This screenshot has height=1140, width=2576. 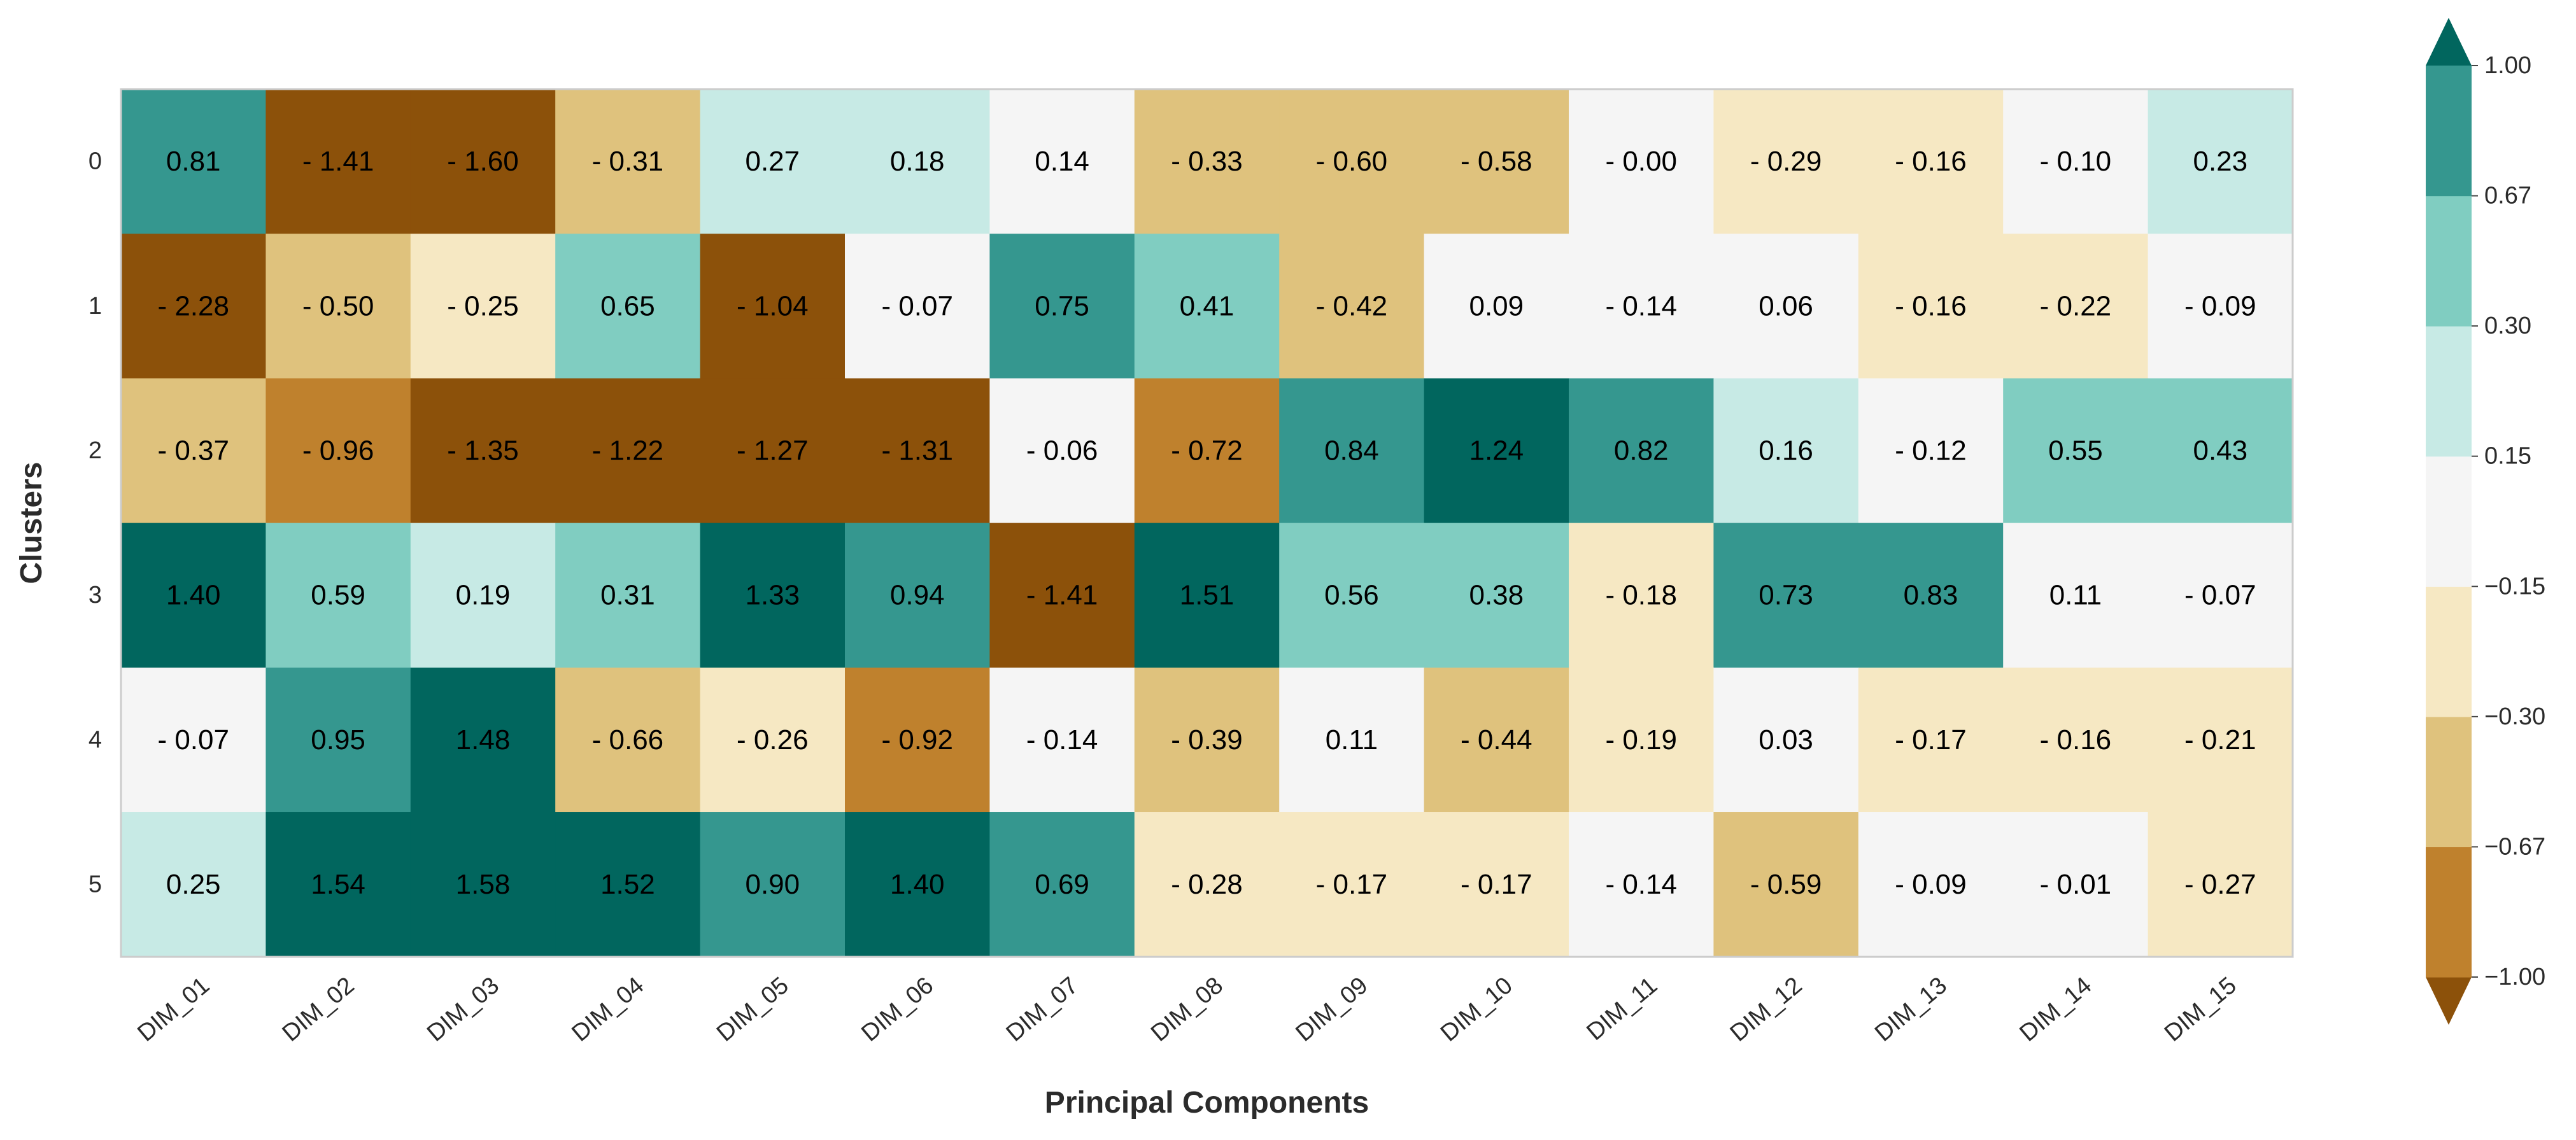 I want to click on cell-value-label: - 0.21, so click(x=2220, y=740).